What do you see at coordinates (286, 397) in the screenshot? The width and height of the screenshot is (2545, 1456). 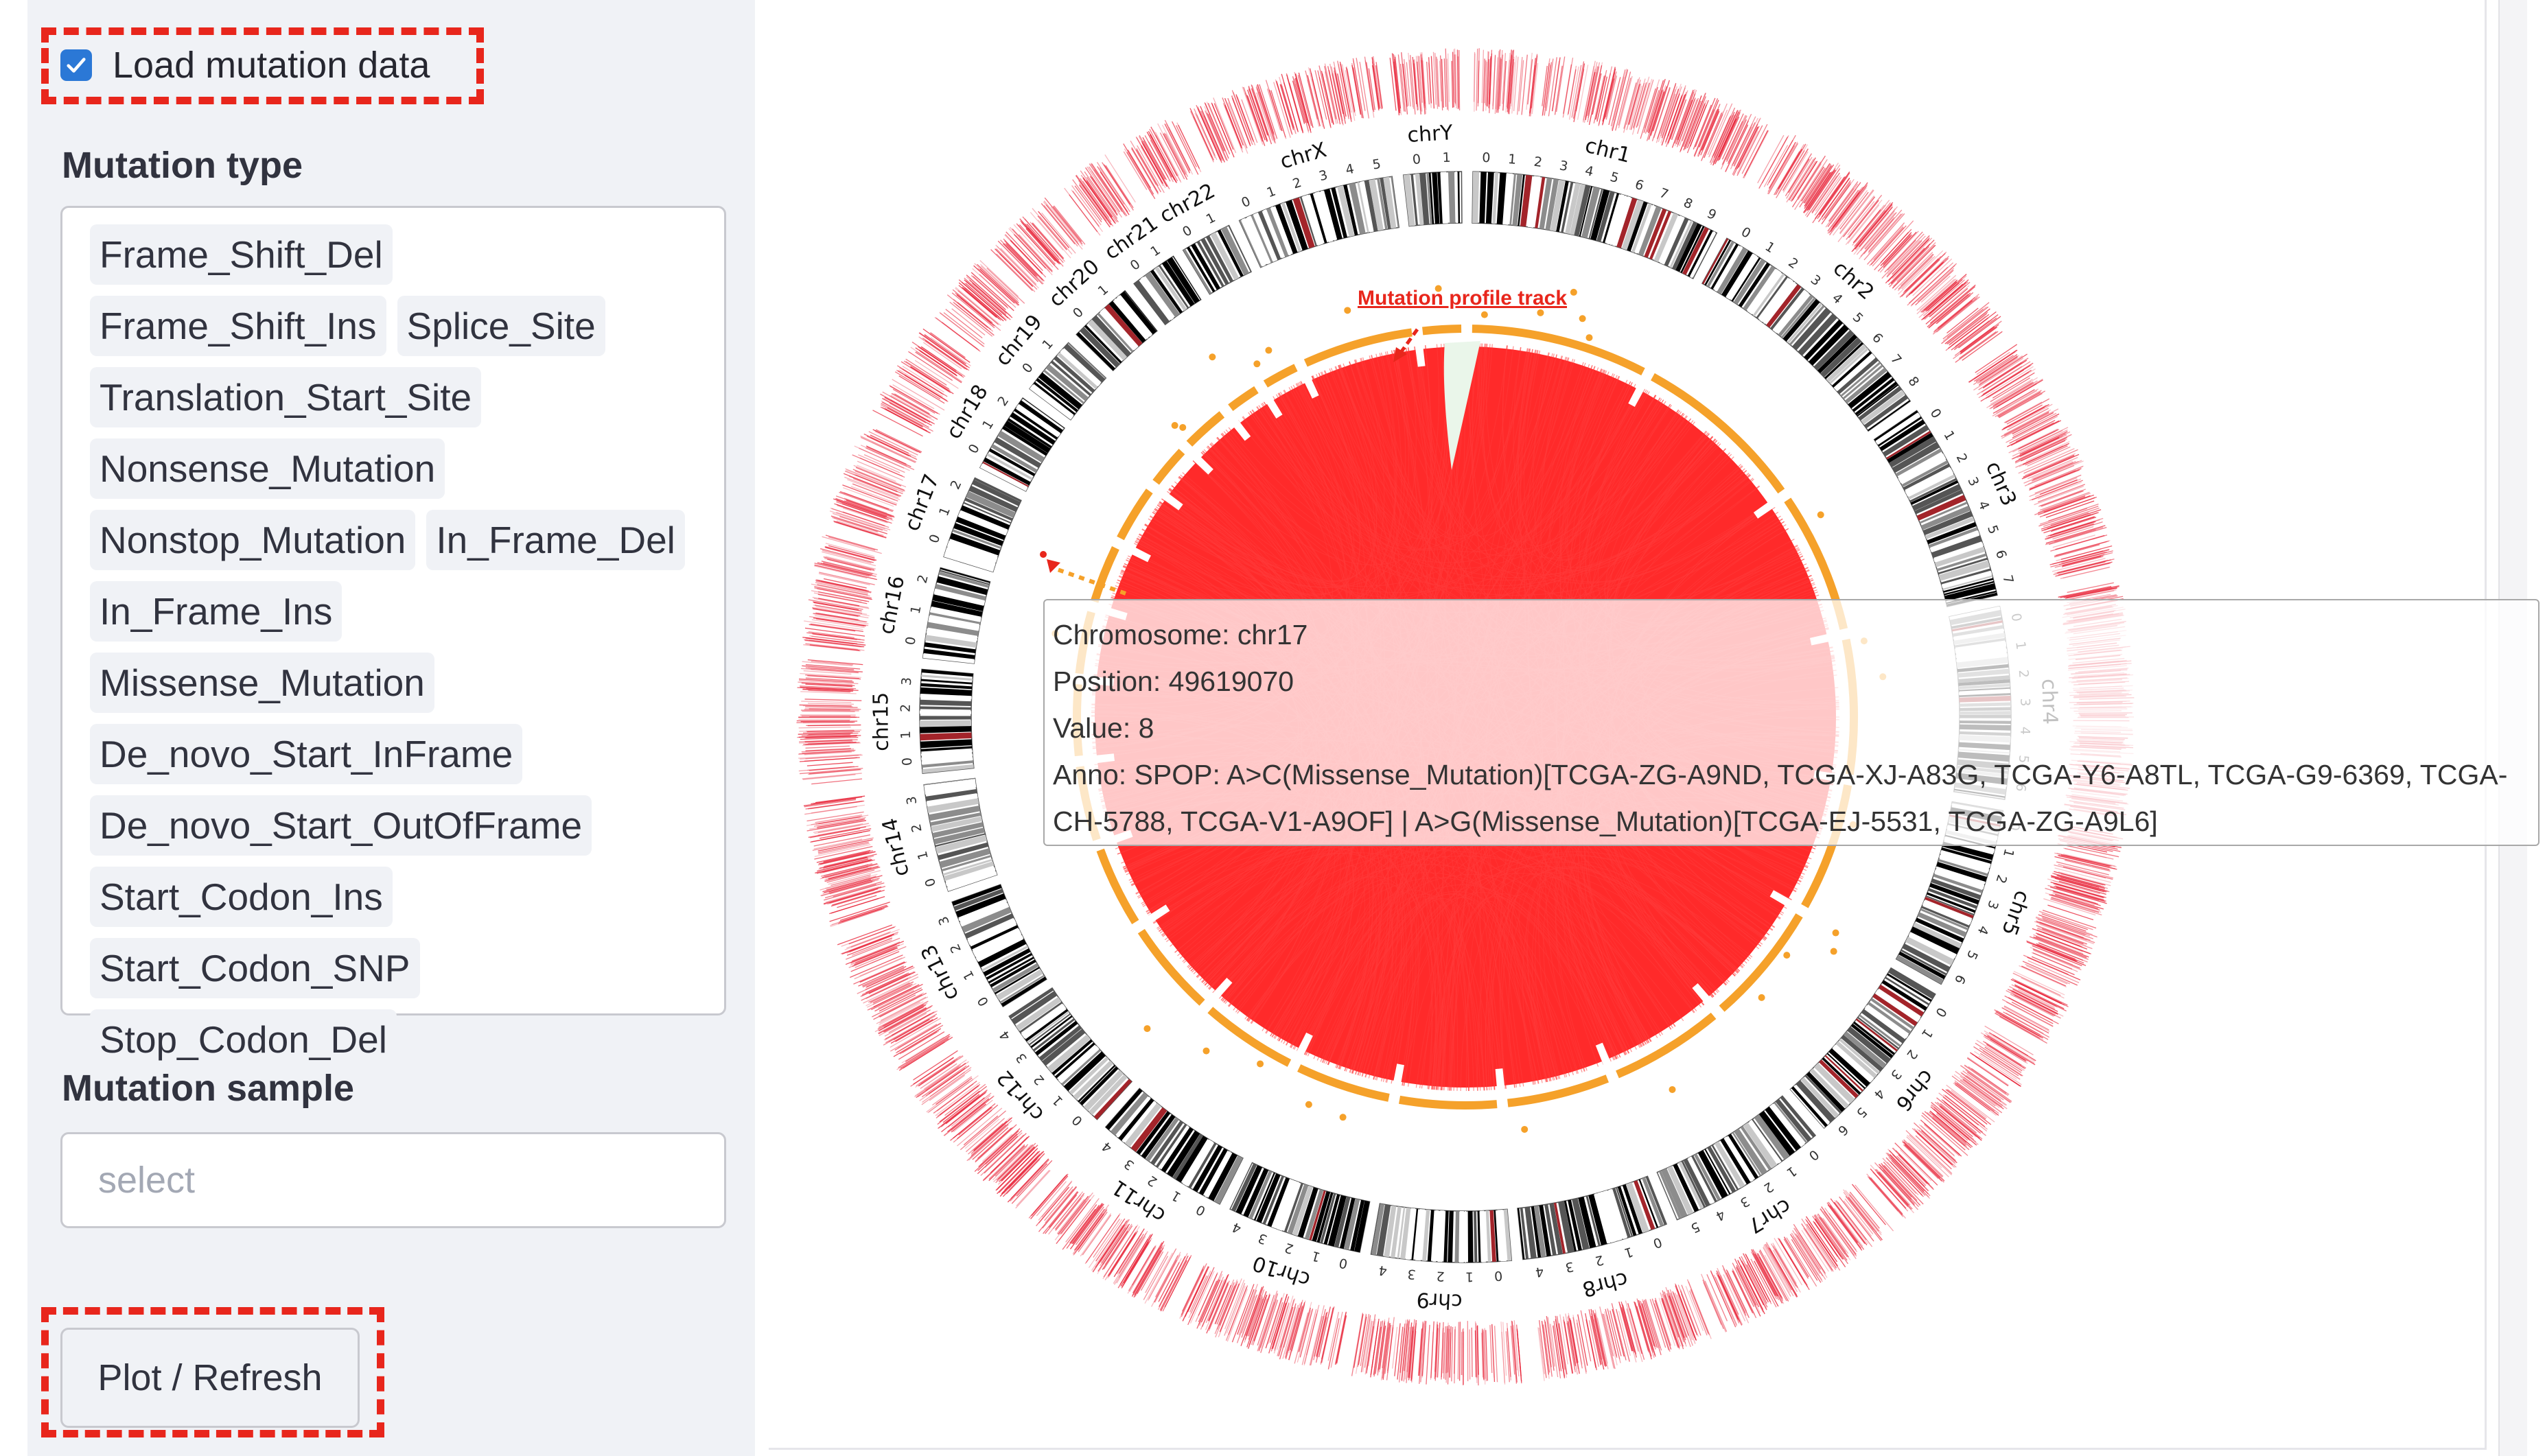 I see `mutation-type-tag: Translation_Start_Site` at bounding box center [286, 397].